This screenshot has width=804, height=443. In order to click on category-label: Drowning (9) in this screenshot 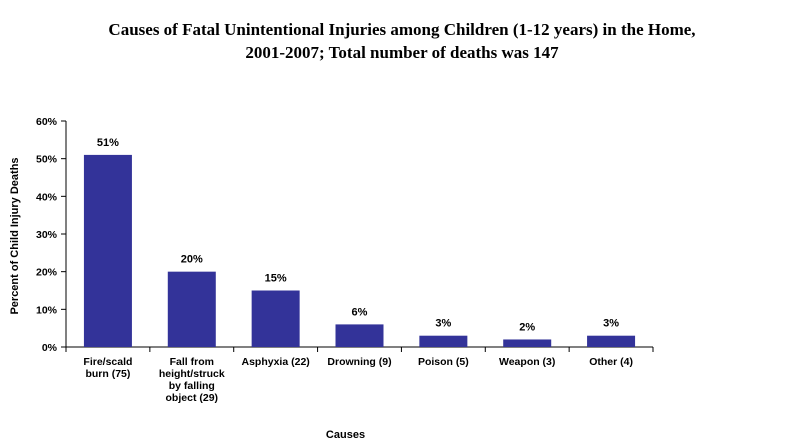, I will do `click(359, 362)`.